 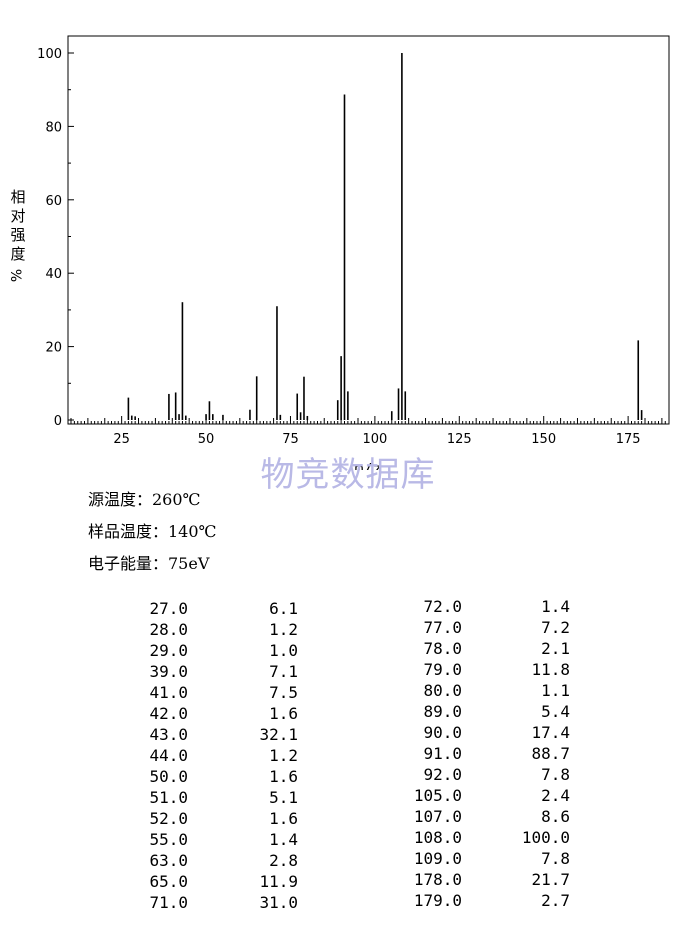 I want to click on peak-intensity: 100.0, so click(x=545, y=837).